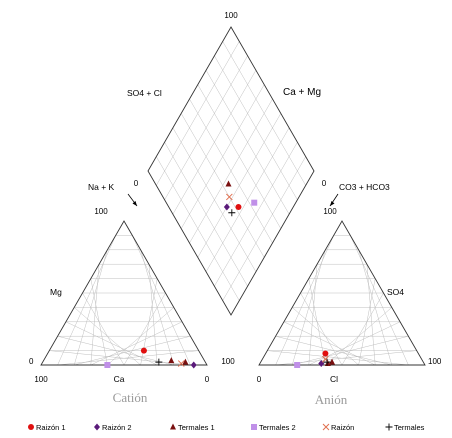 The width and height of the screenshot is (452, 438). Describe the element at coordinates (31, 361) in the screenshot. I see `cation-left-zero-tick: 0` at that location.